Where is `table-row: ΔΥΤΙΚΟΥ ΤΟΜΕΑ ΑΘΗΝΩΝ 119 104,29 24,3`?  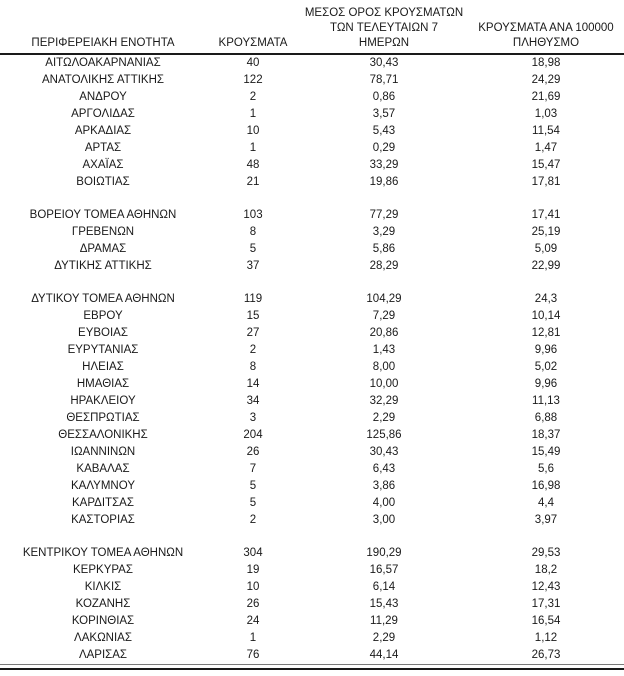
table-row: ΔΥΤΙΚΟΥ ΤΟΜΕΑ ΑΘΗΝΩΝ 119 104,29 24,3 is located at coordinates (312, 299).